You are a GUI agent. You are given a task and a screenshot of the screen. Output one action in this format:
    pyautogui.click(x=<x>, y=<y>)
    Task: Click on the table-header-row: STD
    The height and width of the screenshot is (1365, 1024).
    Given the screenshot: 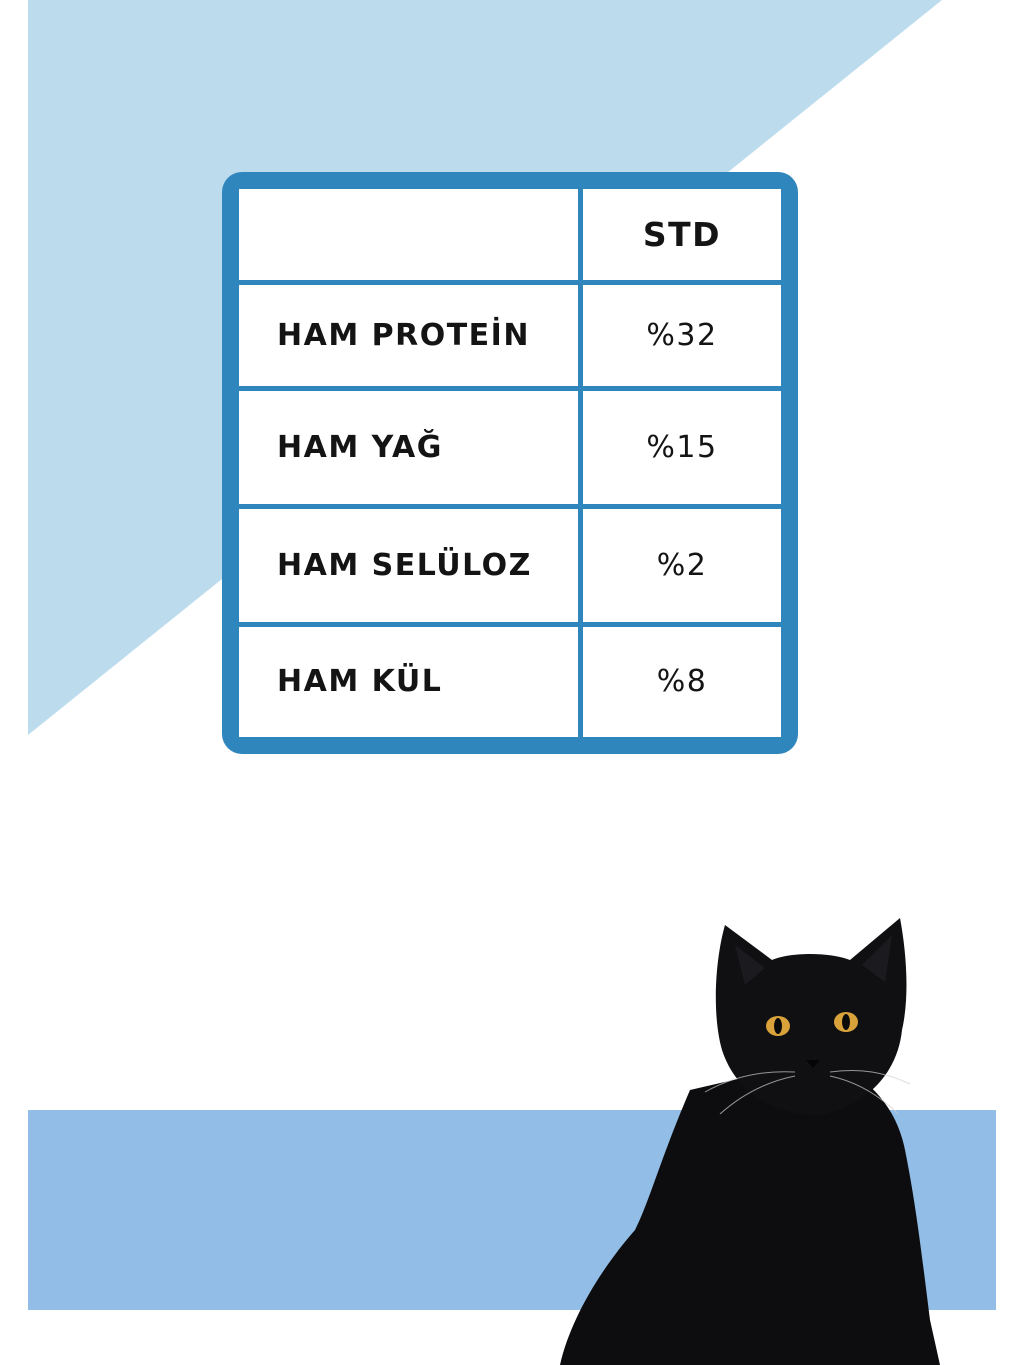 What is the action you would take?
    pyautogui.click(x=510, y=237)
    